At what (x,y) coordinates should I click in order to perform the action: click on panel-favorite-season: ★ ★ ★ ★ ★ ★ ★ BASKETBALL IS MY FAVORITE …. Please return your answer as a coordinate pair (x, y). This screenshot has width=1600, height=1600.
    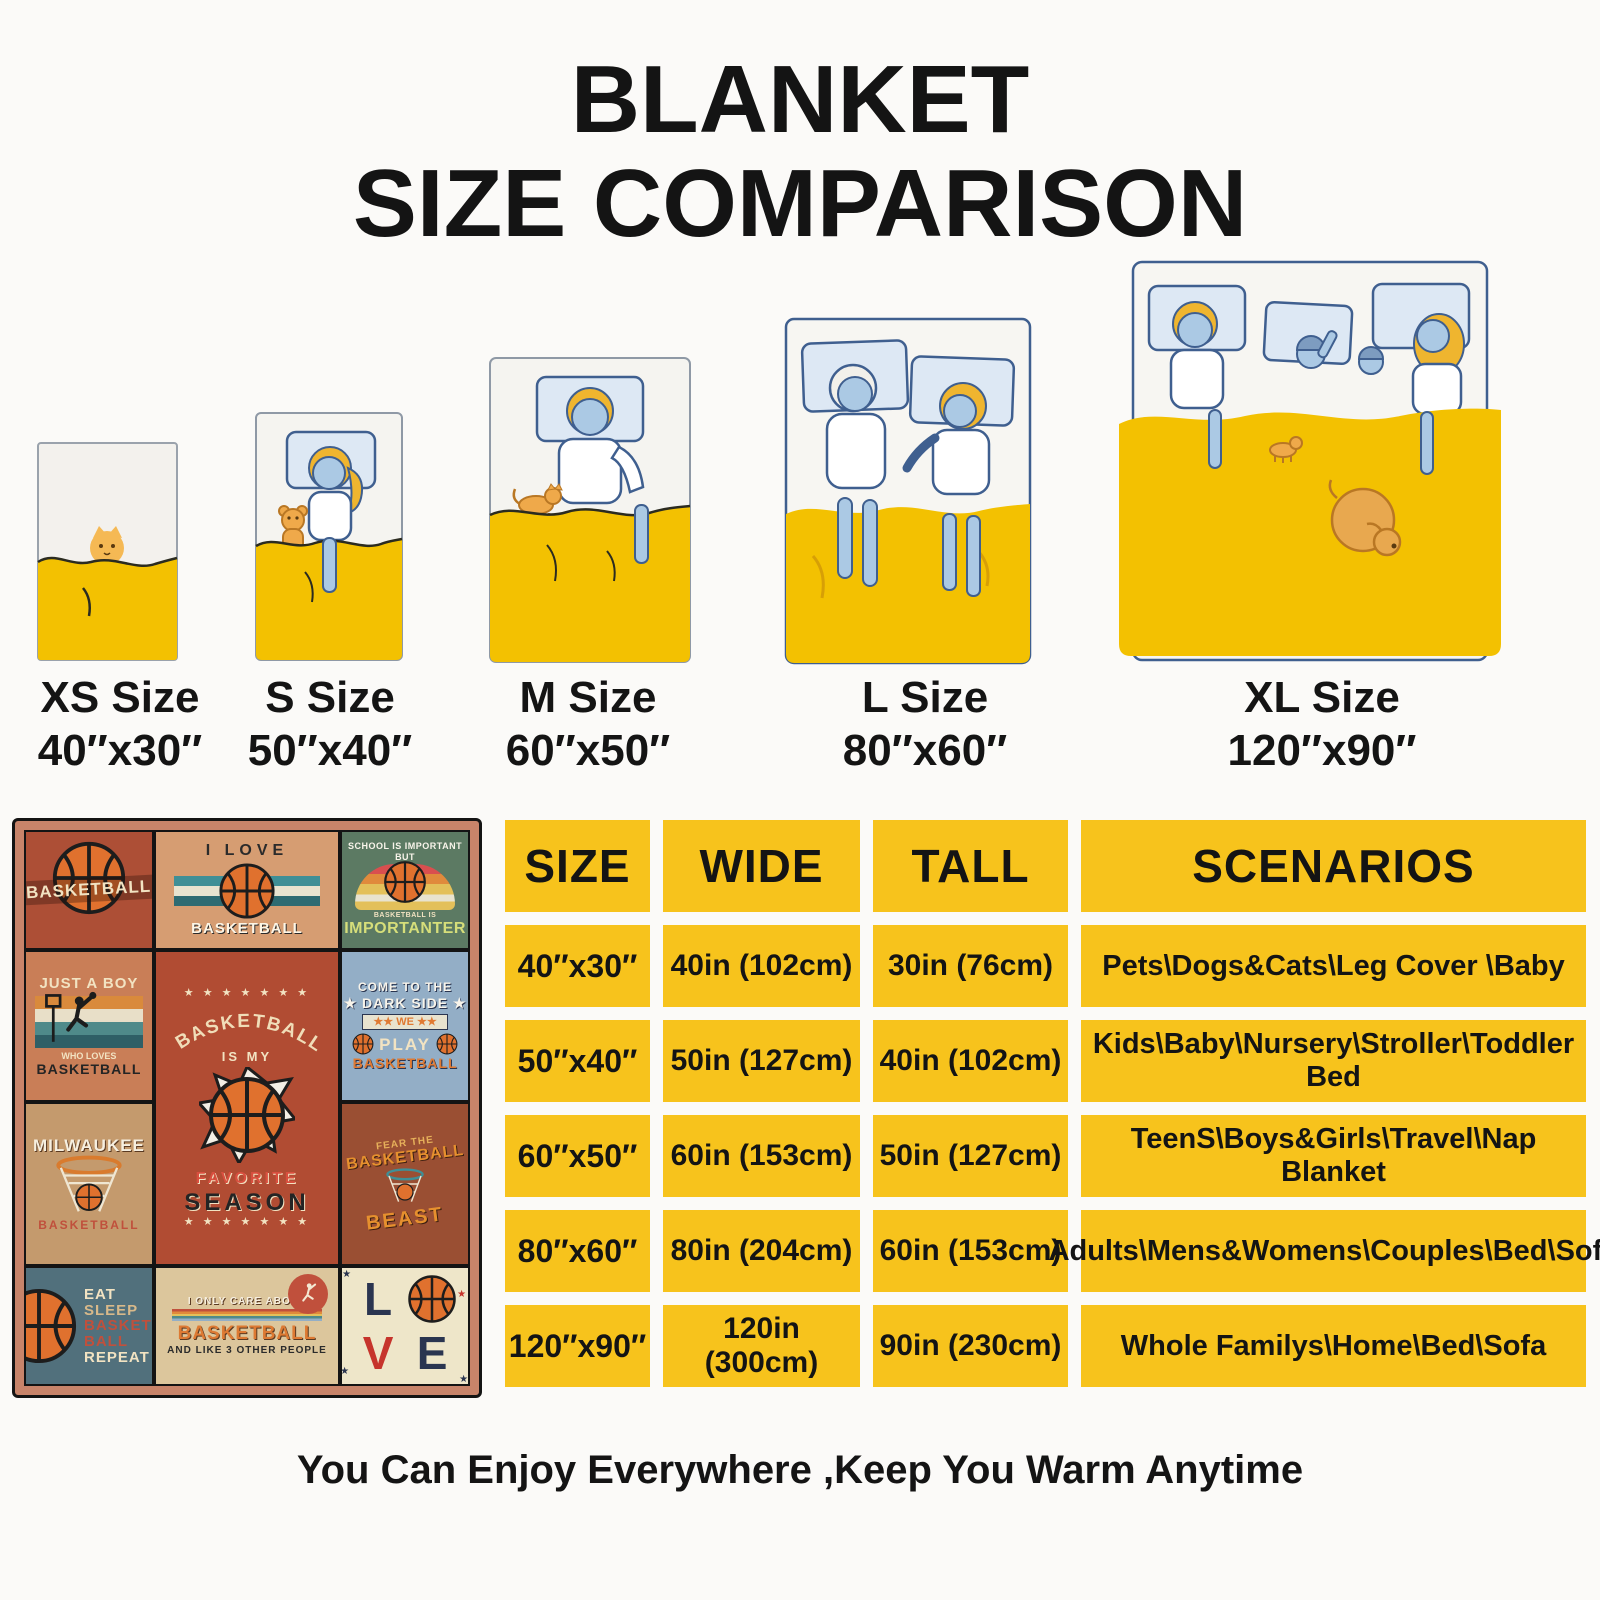
    Looking at the image, I should click on (247, 1108).